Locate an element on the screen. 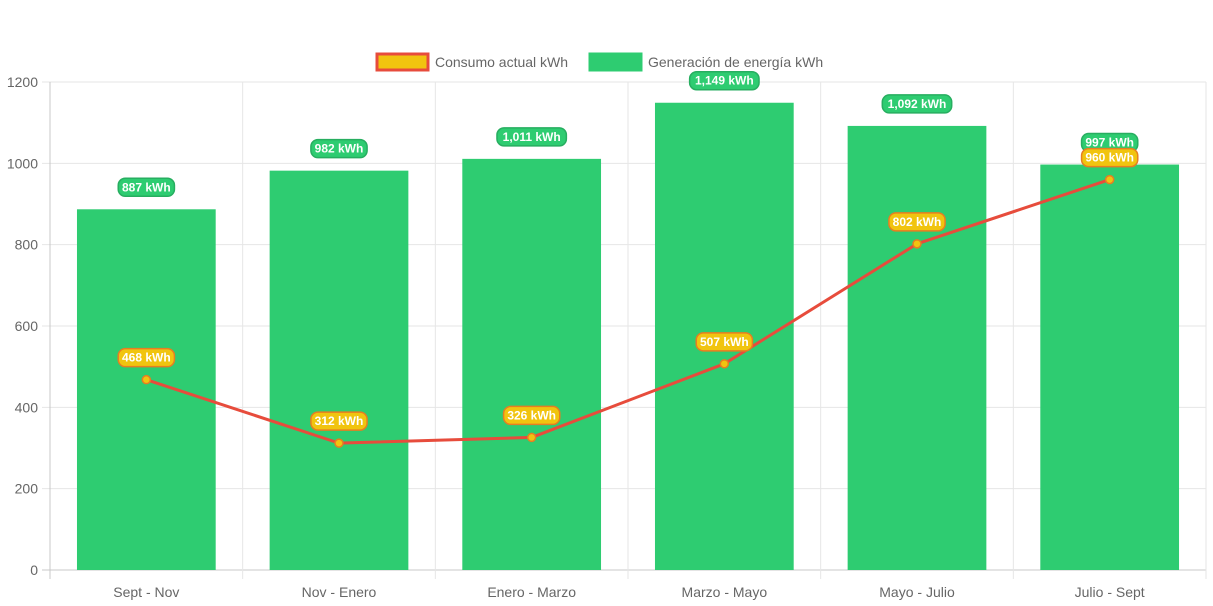 This screenshot has height=606, width=1213. line-value-label: 960 kWh is located at coordinates (1109, 158).